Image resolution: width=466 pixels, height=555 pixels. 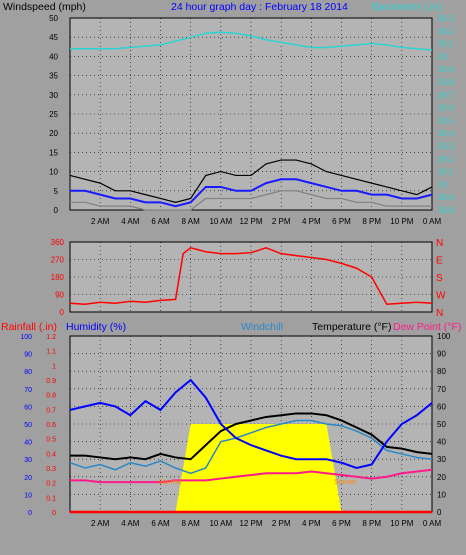 What do you see at coordinates (441, 371) in the screenshot?
I see `temperature-tick-label: 80` at bounding box center [441, 371].